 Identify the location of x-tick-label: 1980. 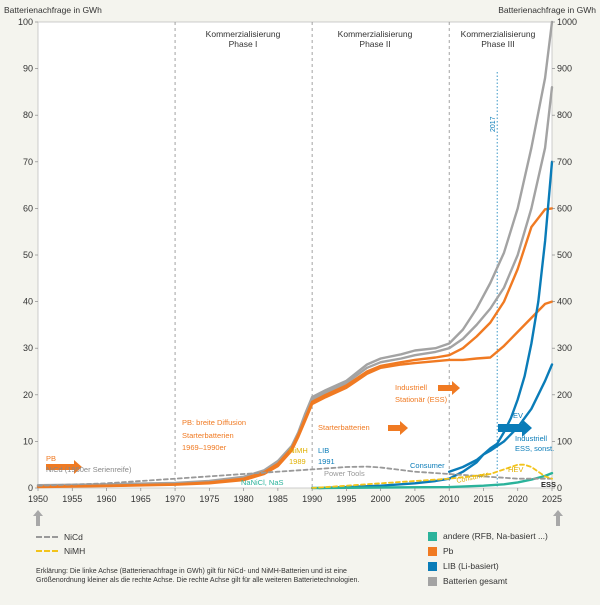
(244, 499).